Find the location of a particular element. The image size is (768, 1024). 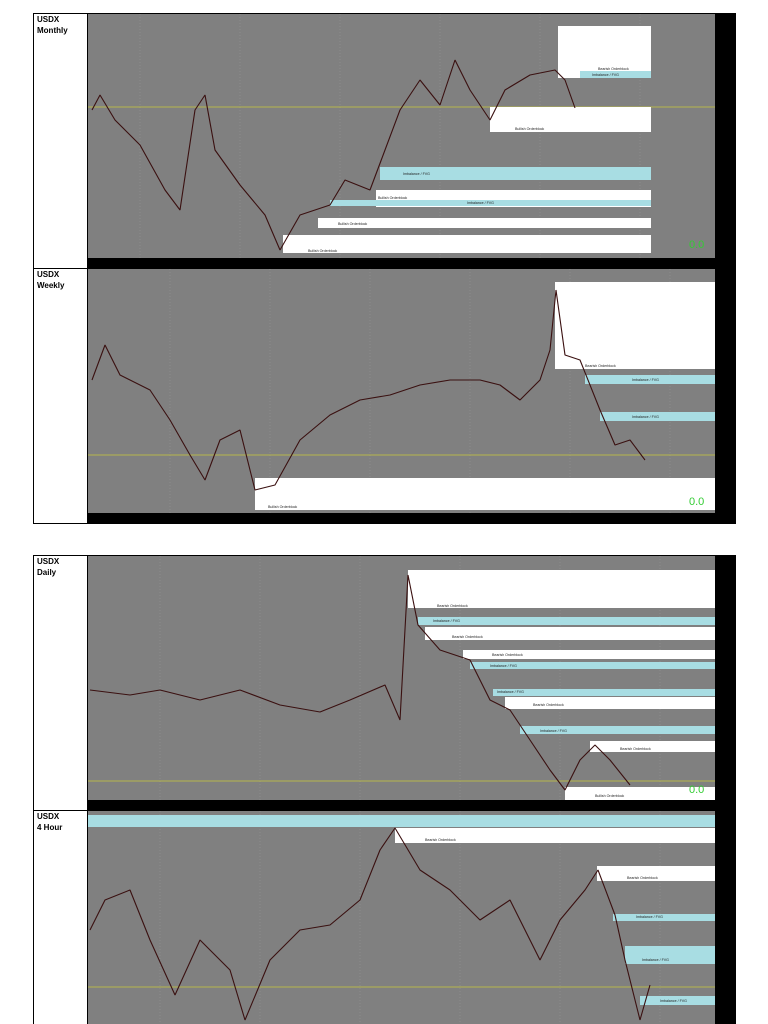

panel-label: 4 Hour is located at coordinates (49, 827).